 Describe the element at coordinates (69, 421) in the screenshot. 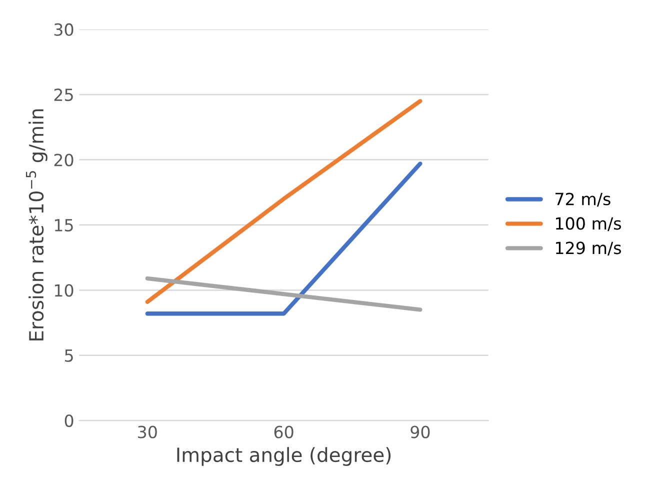

I see `y-tick-label: 0` at that location.